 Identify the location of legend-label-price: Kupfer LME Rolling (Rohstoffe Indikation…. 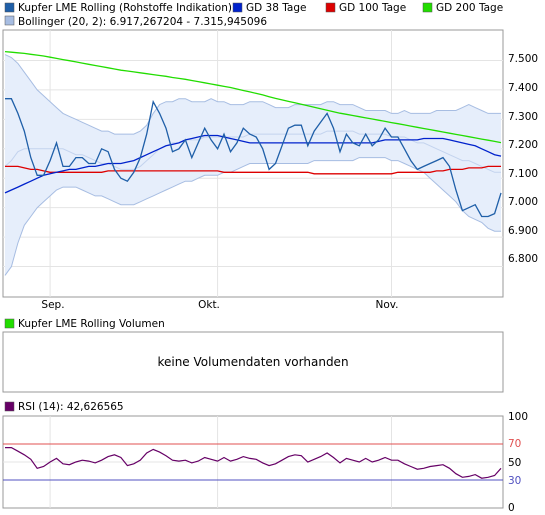
(125, 8).